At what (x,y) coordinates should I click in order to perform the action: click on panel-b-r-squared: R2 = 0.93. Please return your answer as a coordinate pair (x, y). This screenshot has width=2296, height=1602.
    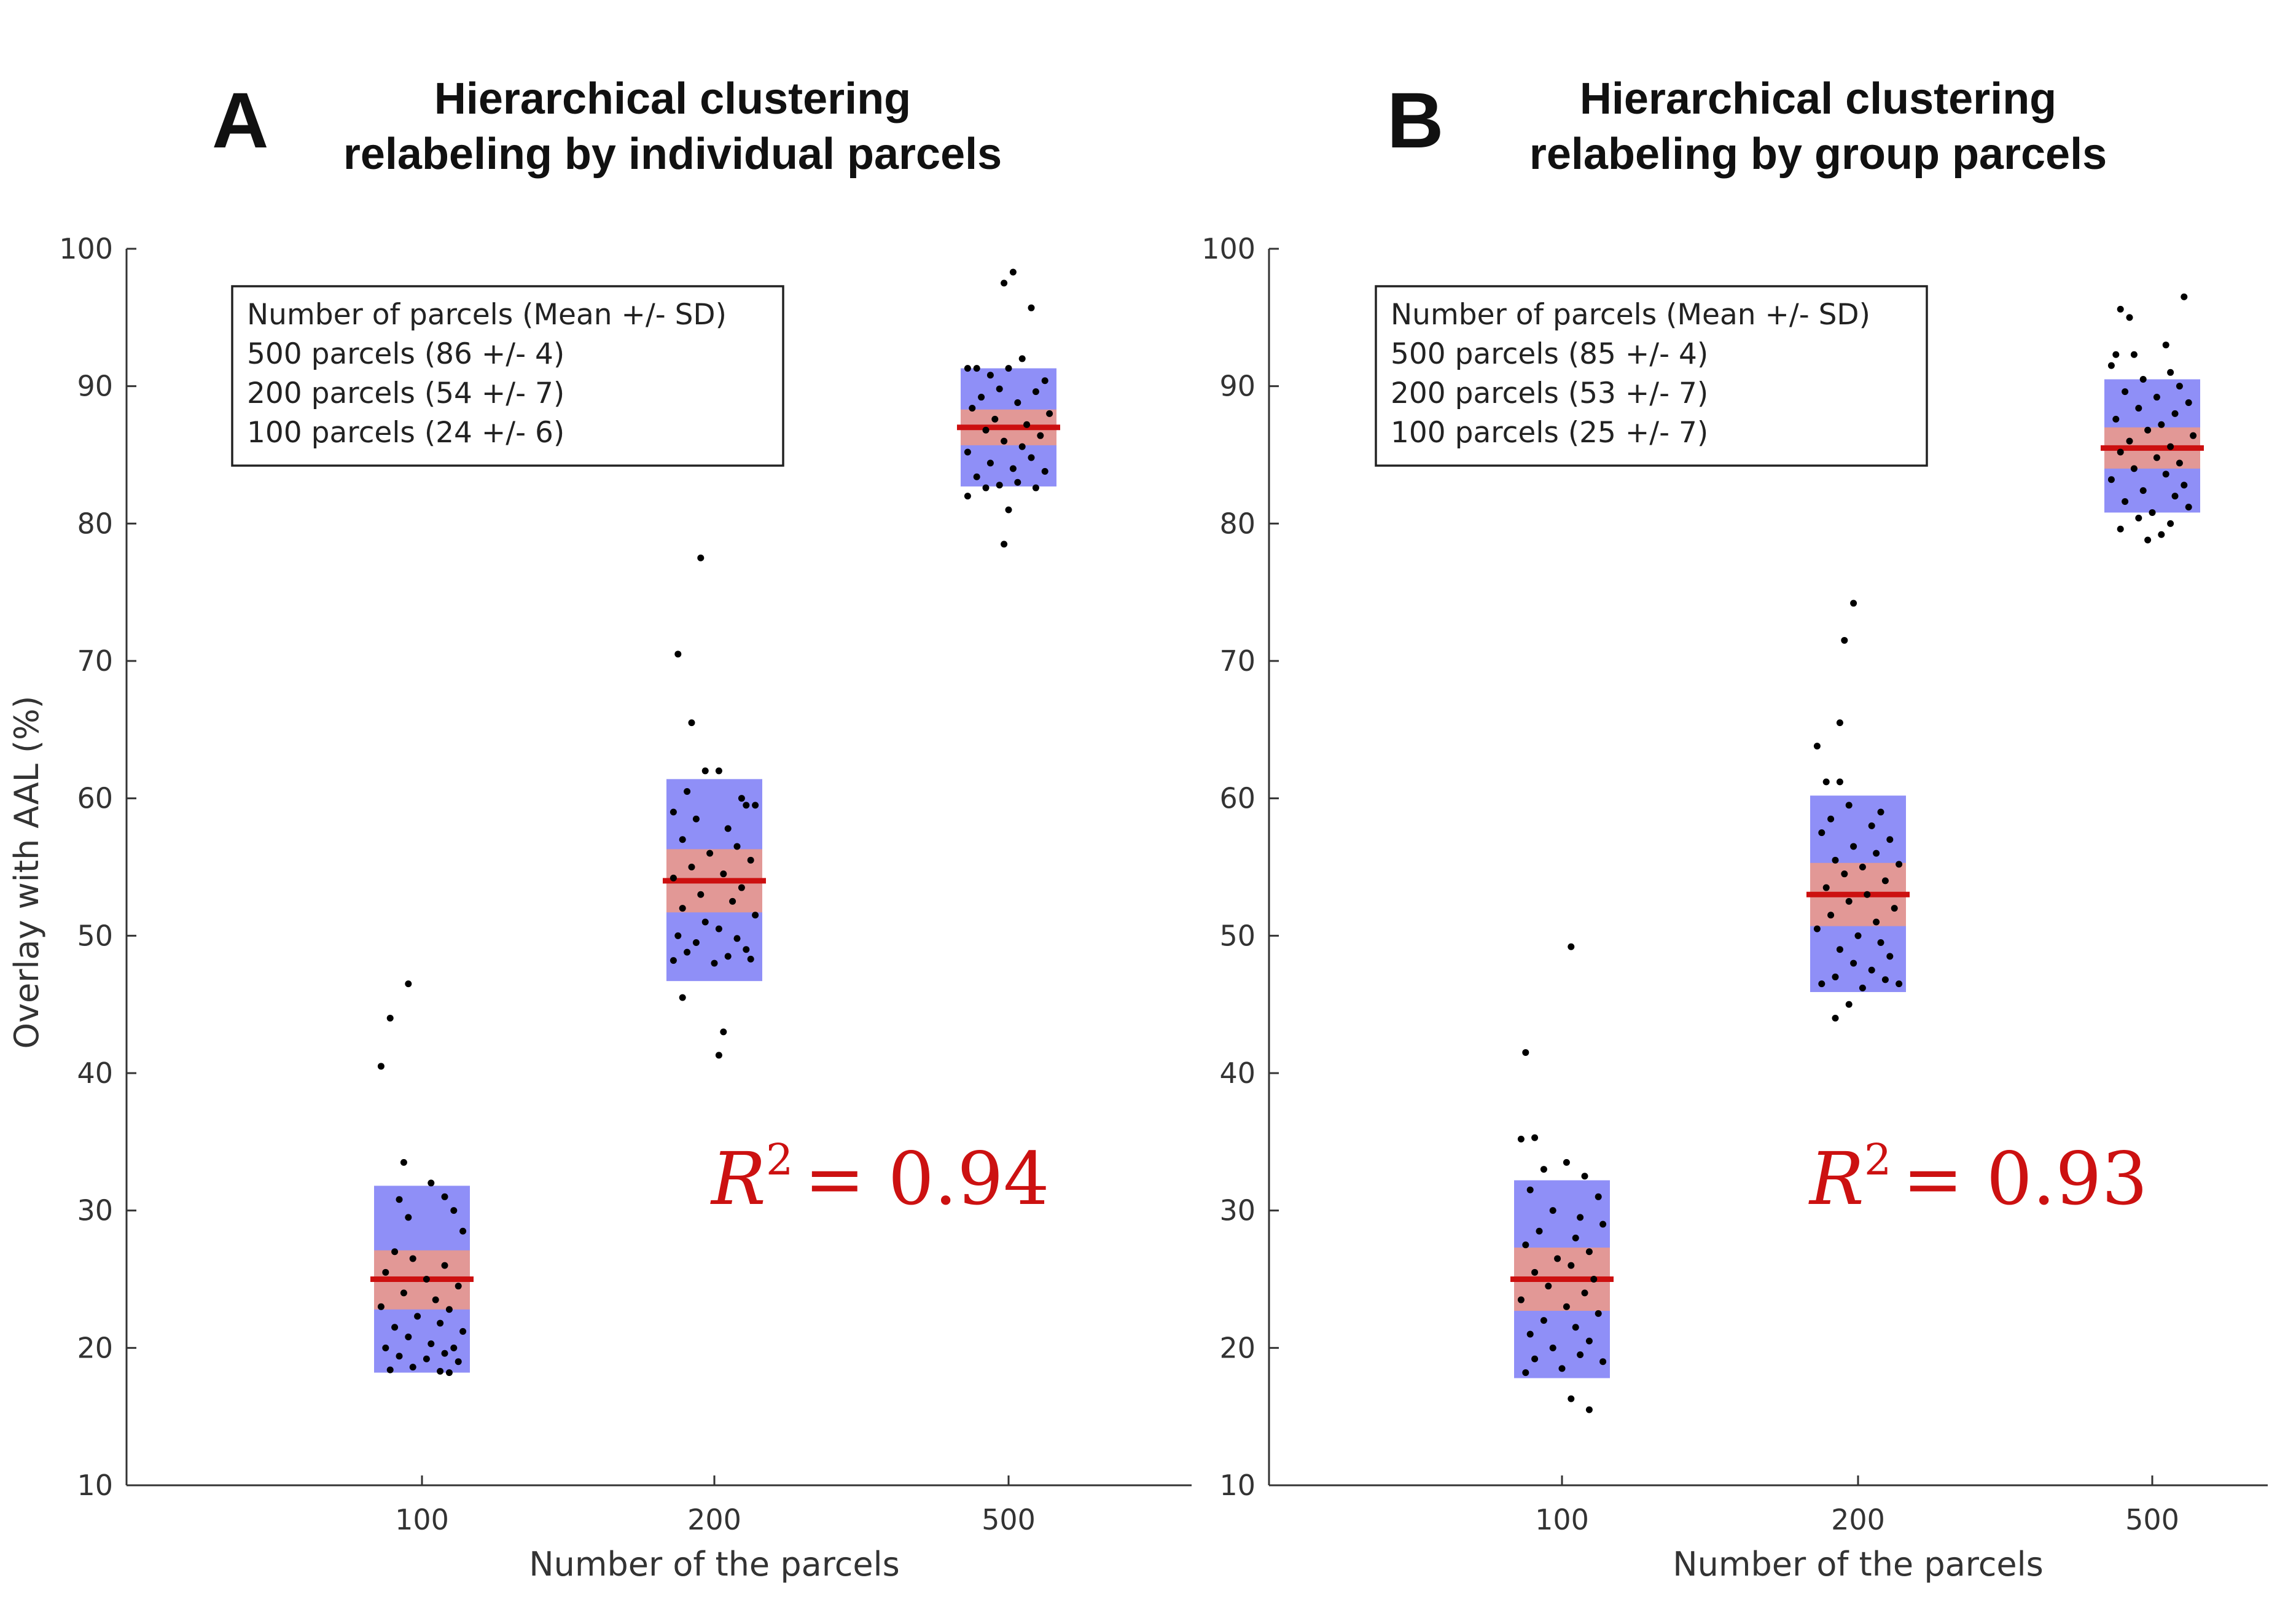
    Looking at the image, I should click on (1978, 1178).